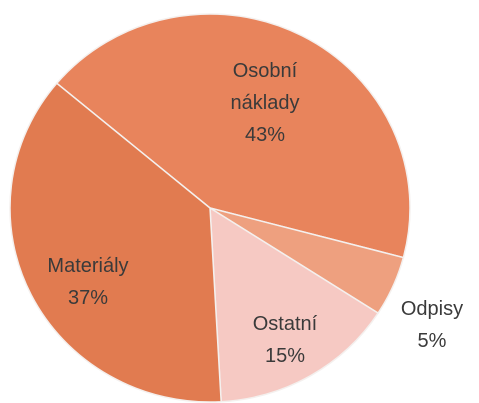  What do you see at coordinates (88, 282) in the screenshot?
I see `slice-label: Materiály 37%` at bounding box center [88, 282].